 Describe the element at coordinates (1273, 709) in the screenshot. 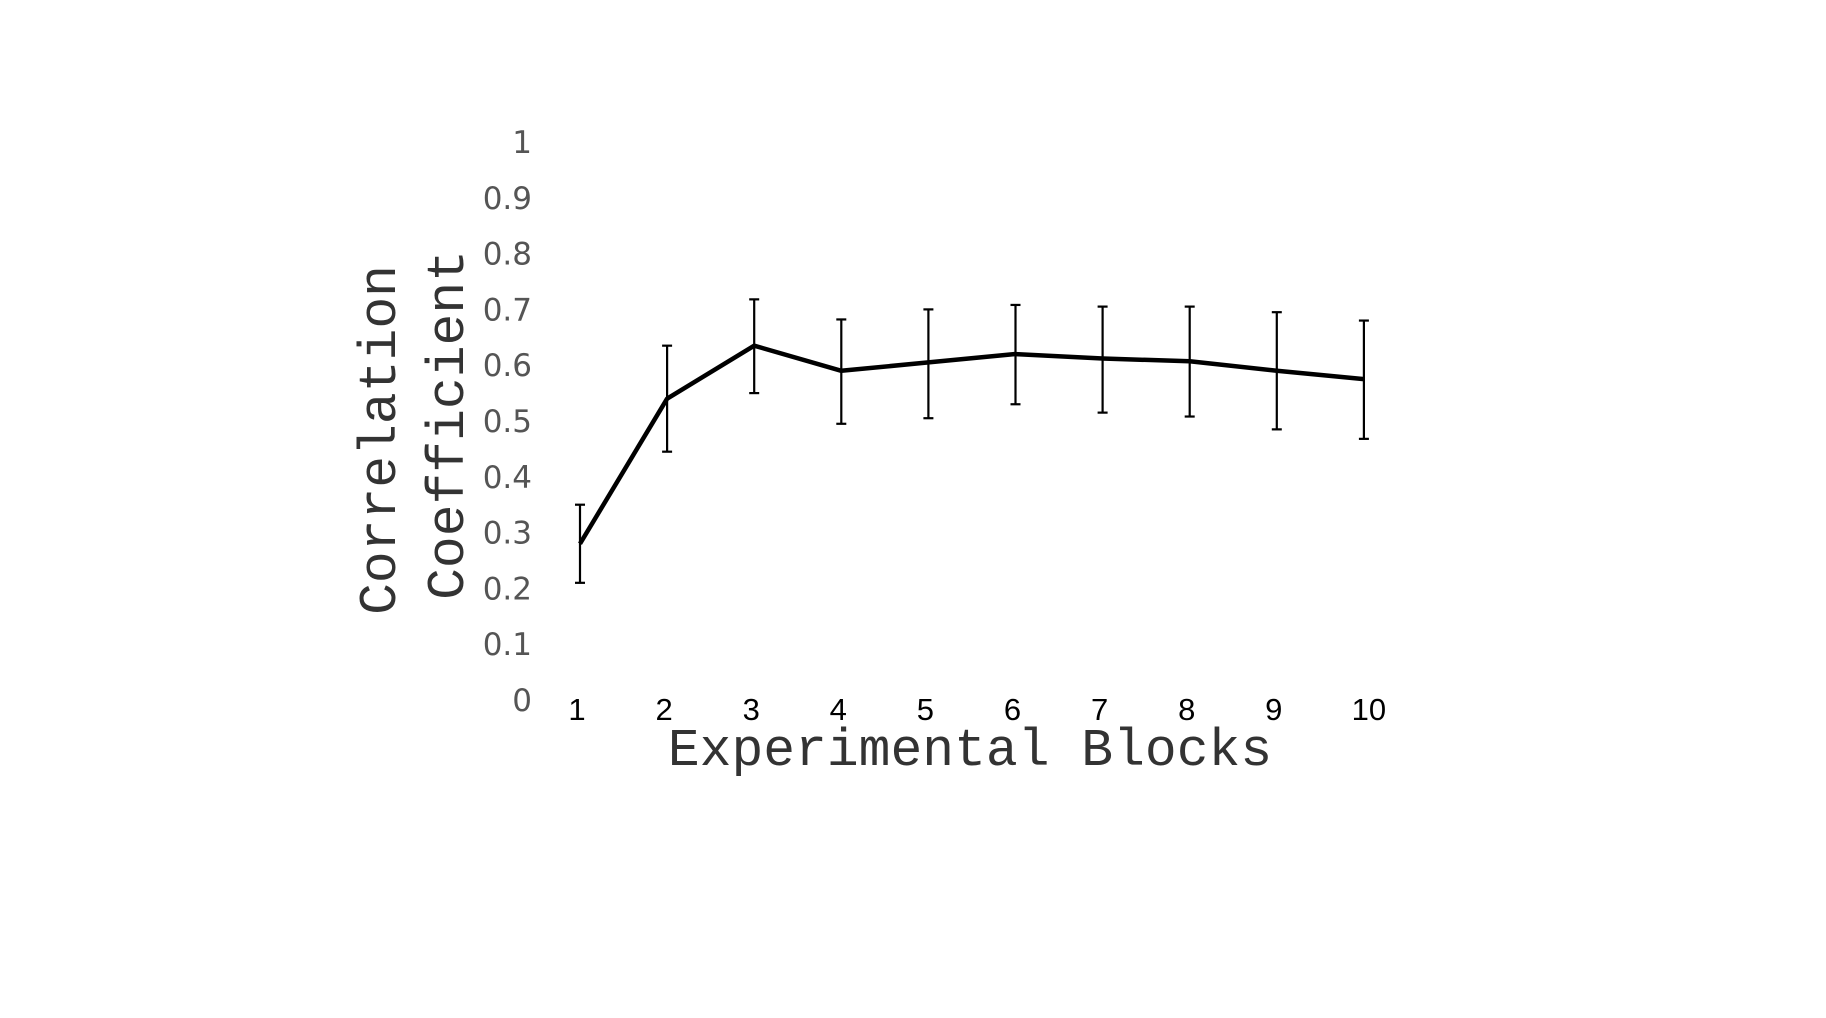

I see `x-tick-label: 9` at that location.